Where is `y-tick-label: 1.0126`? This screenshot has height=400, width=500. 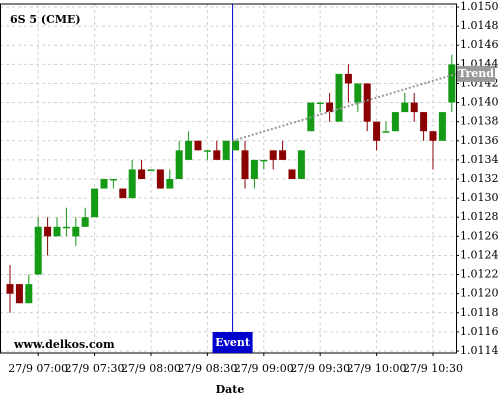
y-tick-label: 1.0126 is located at coordinates (479, 235).